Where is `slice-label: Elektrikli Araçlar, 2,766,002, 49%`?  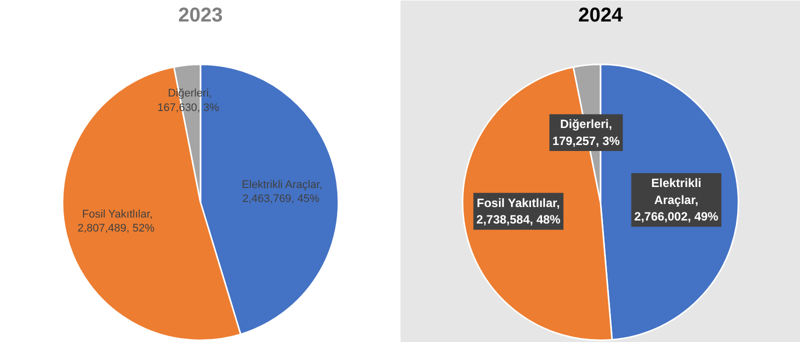 slice-label: Elektrikli Araçlar, 2,766,002, 49% is located at coordinates (676, 200).